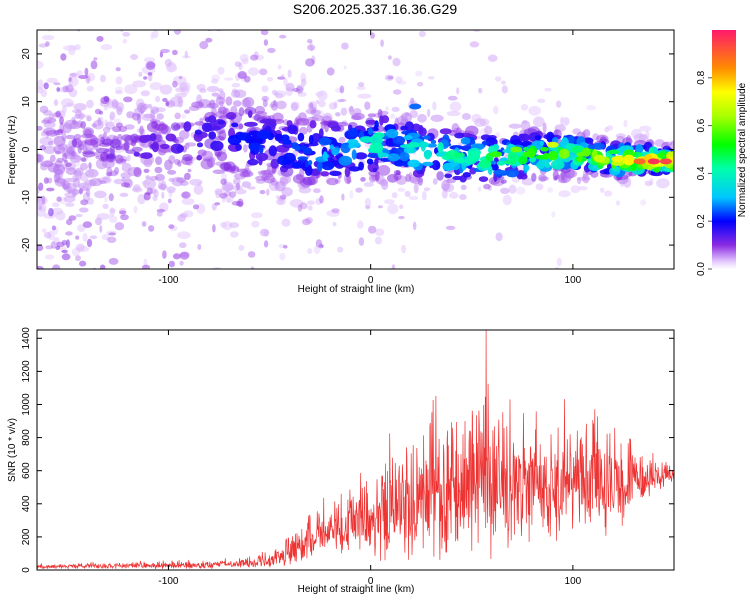 Image resolution: width=750 pixels, height=600 pixels. Describe the element at coordinates (26, 404) in the screenshot. I see `y-tick-label: 1000` at that location.